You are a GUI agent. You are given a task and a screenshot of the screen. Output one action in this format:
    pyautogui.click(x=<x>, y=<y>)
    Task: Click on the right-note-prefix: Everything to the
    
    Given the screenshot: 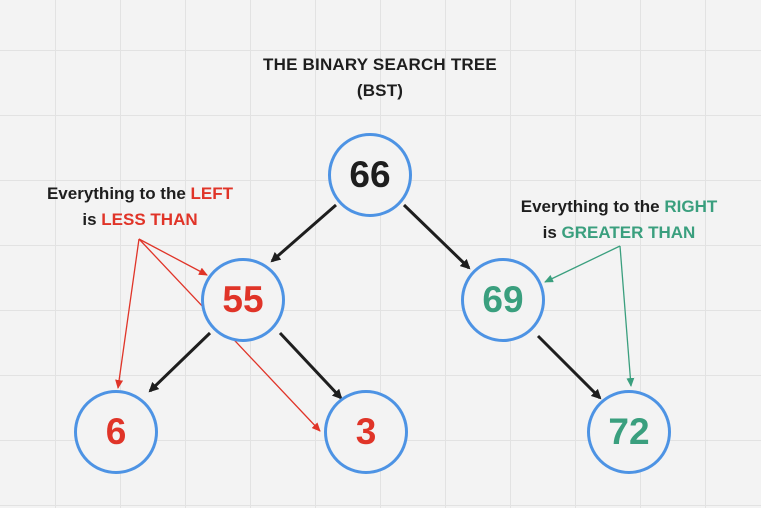 What is the action you would take?
    pyautogui.click(x=592, y=206)
    